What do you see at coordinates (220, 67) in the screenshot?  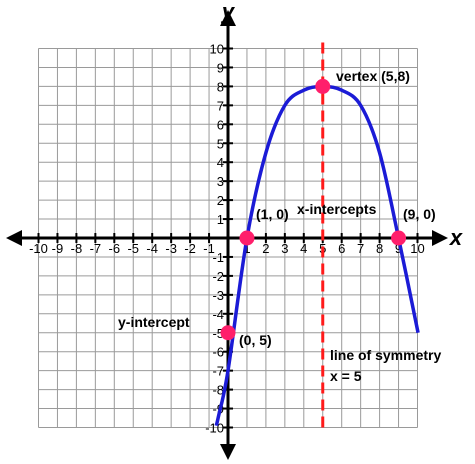 I see `y-tick-label: 9` at bounding box center [220, 67].